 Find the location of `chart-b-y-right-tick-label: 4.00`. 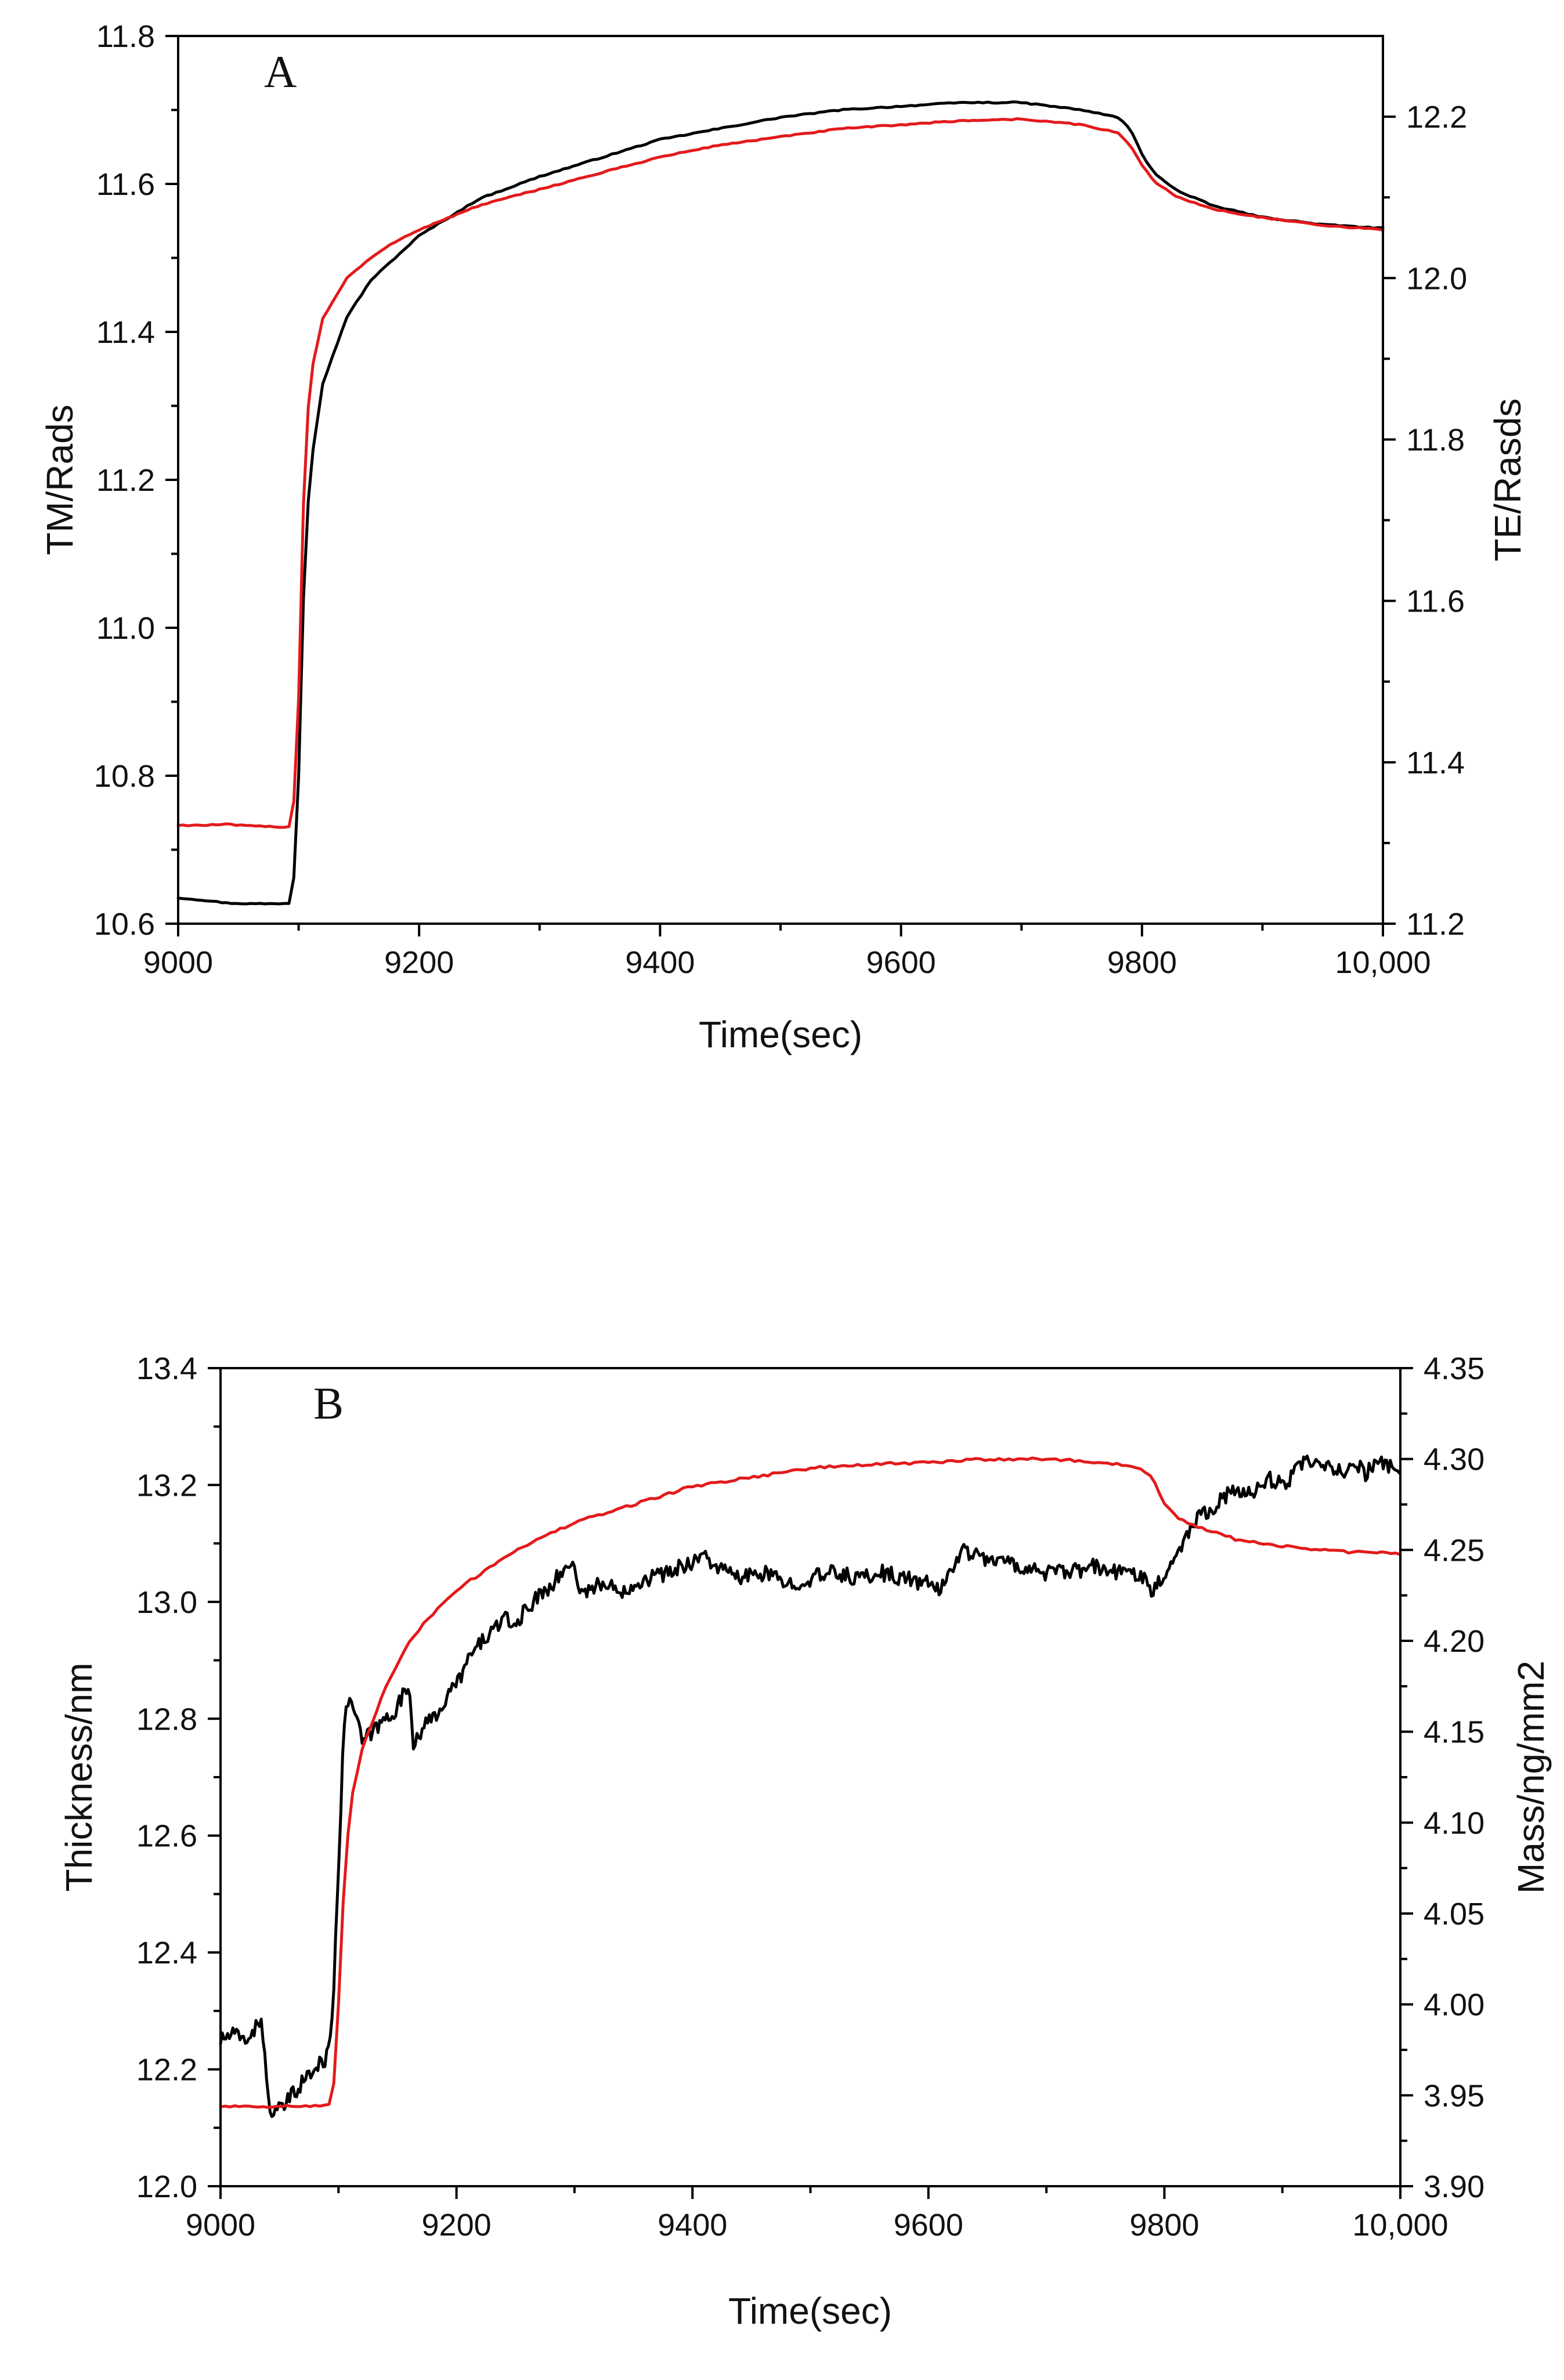

chart-b-y-right-tick-label: 4.00 is located at coordinates (1454, 2005).